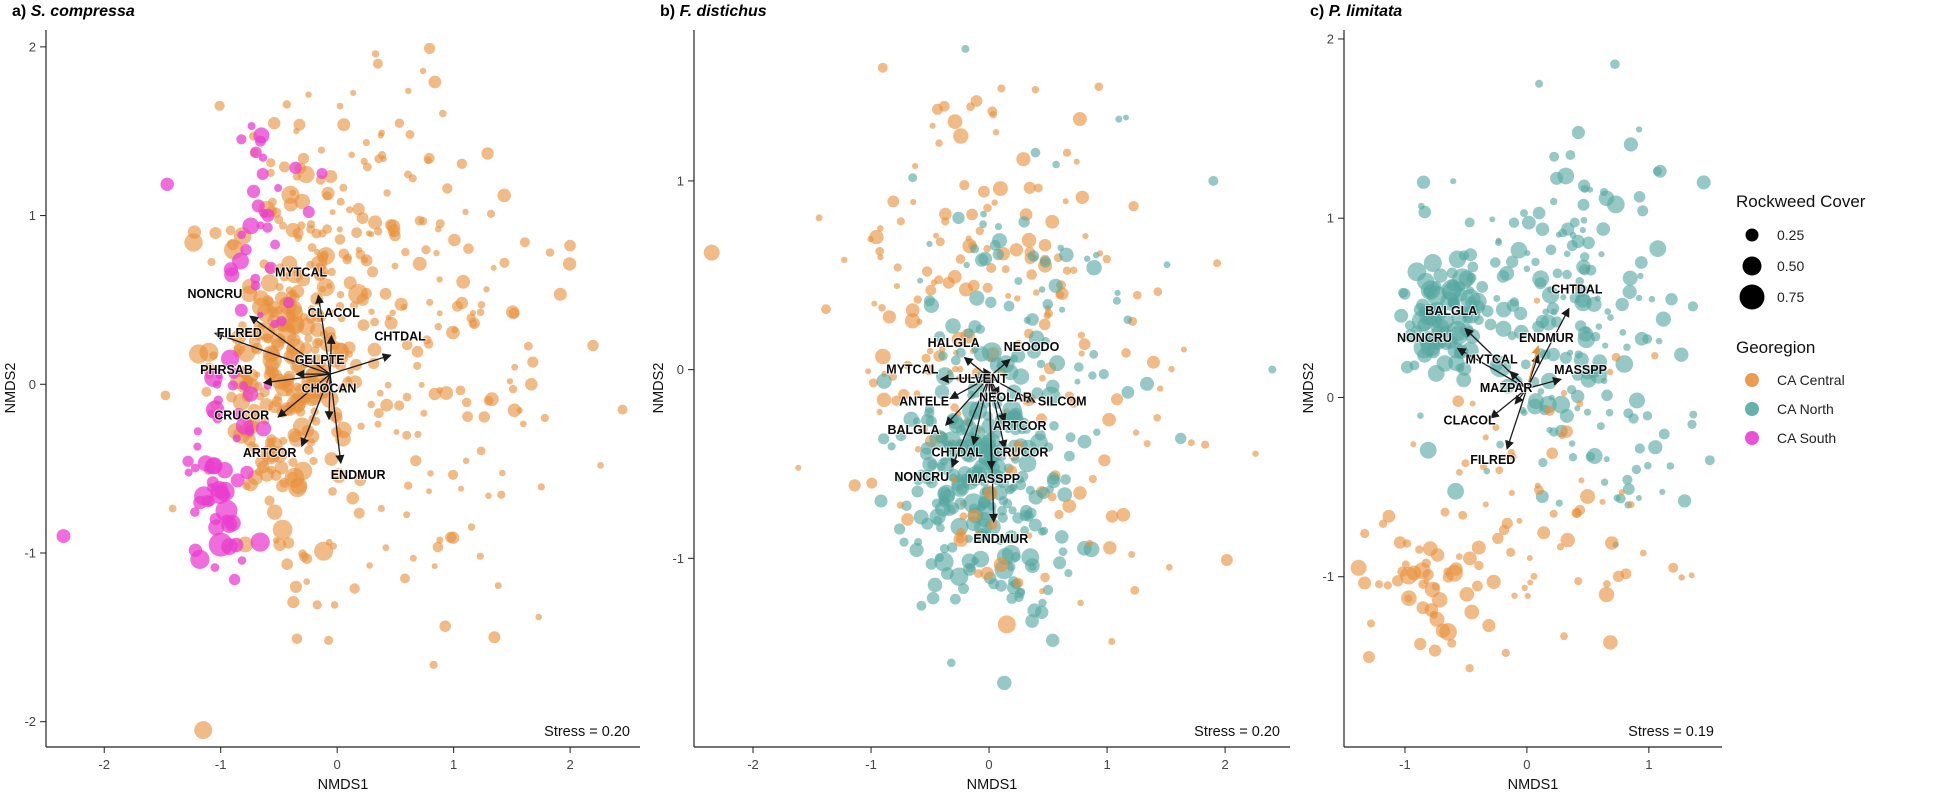 This screenshot has height=800, width=1949. I want to click on svg-text: FILRED, so click(239, 333).